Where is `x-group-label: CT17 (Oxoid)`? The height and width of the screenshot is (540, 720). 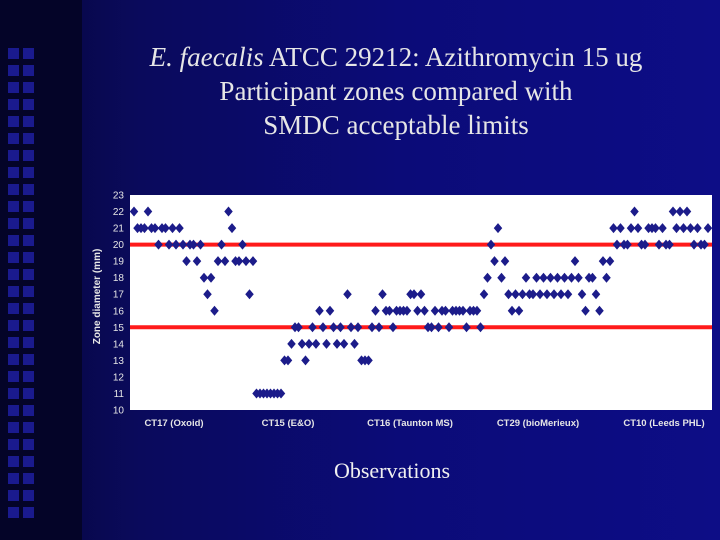
x-group-label: CT17 (Oxoid) is located at coordinates (173, 423).